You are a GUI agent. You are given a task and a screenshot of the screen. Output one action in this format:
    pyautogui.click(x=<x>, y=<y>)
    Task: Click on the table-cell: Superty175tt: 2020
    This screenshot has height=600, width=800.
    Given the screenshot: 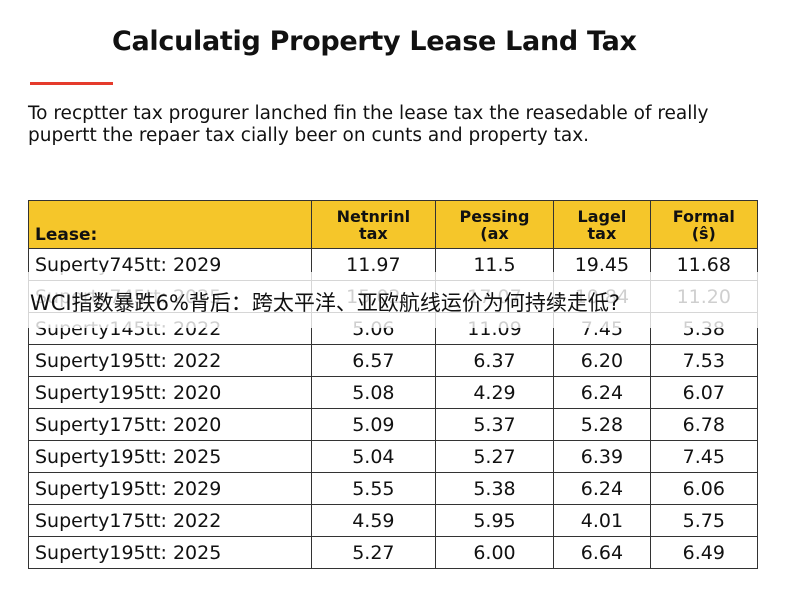 What is the action you would take?
    pyautogui.click(x=170, y=424)
    